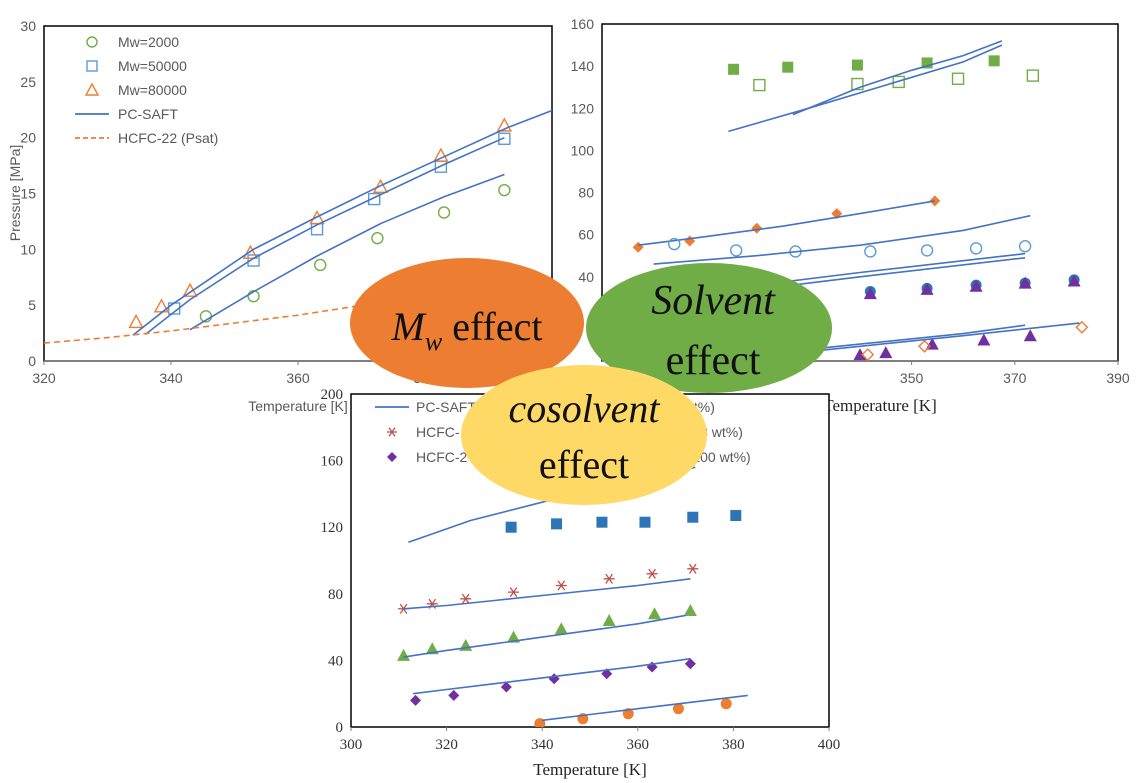  Describe the element at coordinates (438, 432) in the screenshot. I see `legend-label: HCFC-` at that location.